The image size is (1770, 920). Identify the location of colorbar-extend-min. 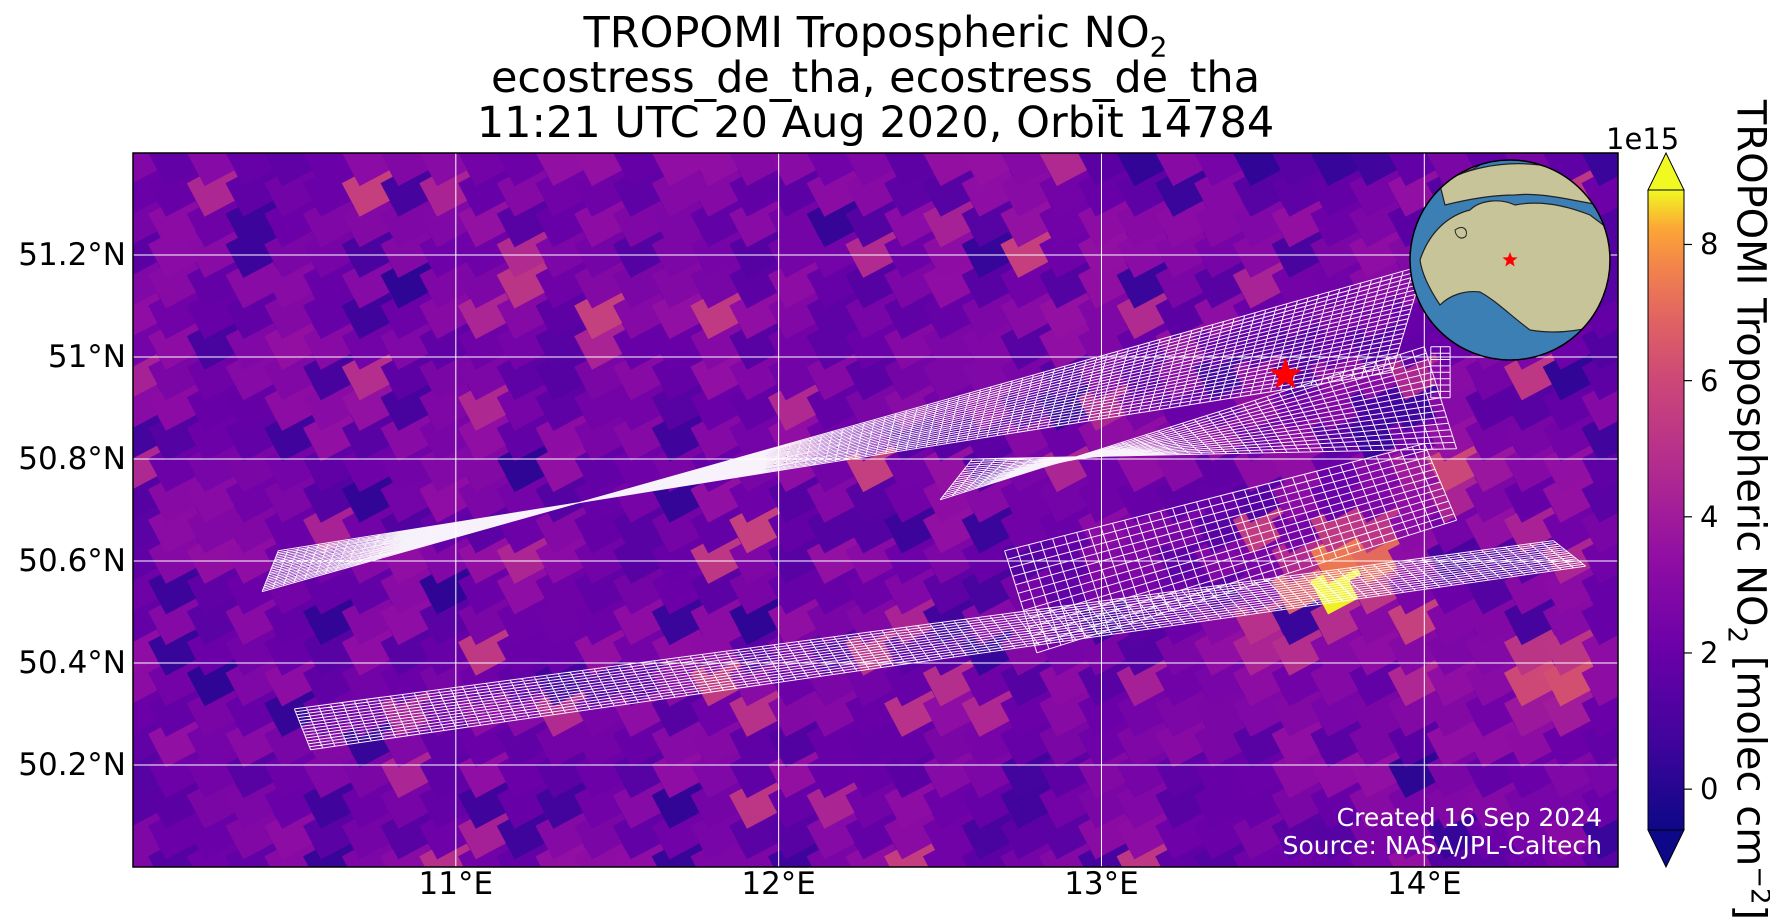
(1666, 849).